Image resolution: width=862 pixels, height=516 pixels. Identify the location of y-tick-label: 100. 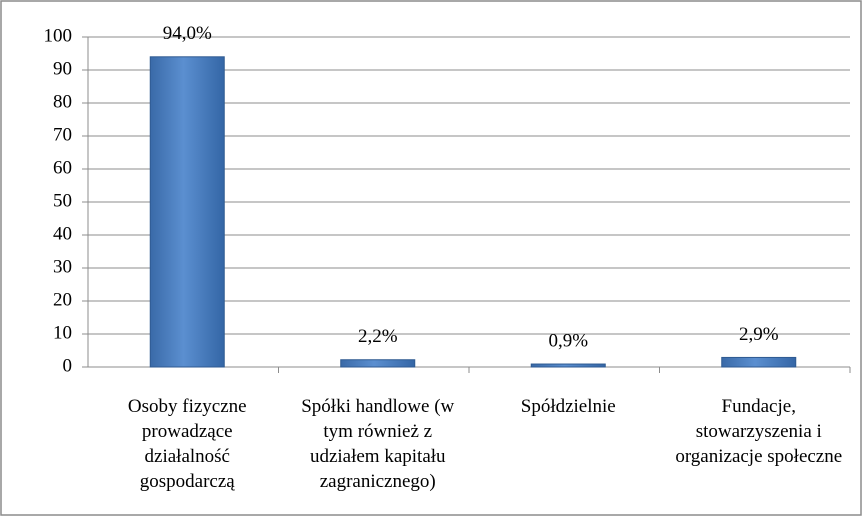
(58, 35).